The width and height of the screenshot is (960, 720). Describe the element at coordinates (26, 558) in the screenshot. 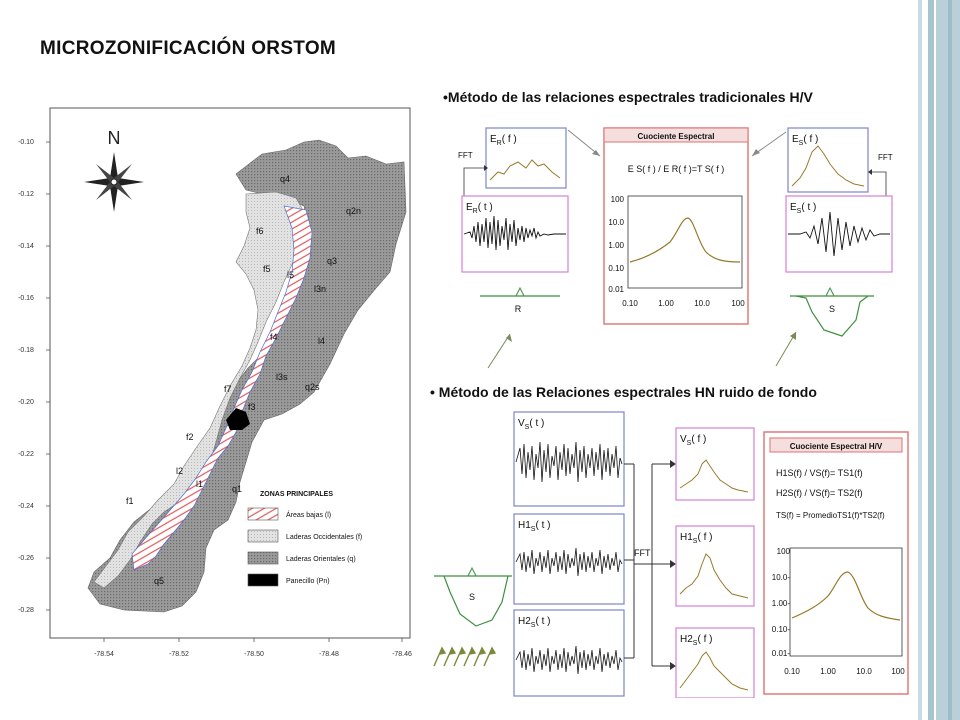

I see `map-y-tick: -0.26` at that location.